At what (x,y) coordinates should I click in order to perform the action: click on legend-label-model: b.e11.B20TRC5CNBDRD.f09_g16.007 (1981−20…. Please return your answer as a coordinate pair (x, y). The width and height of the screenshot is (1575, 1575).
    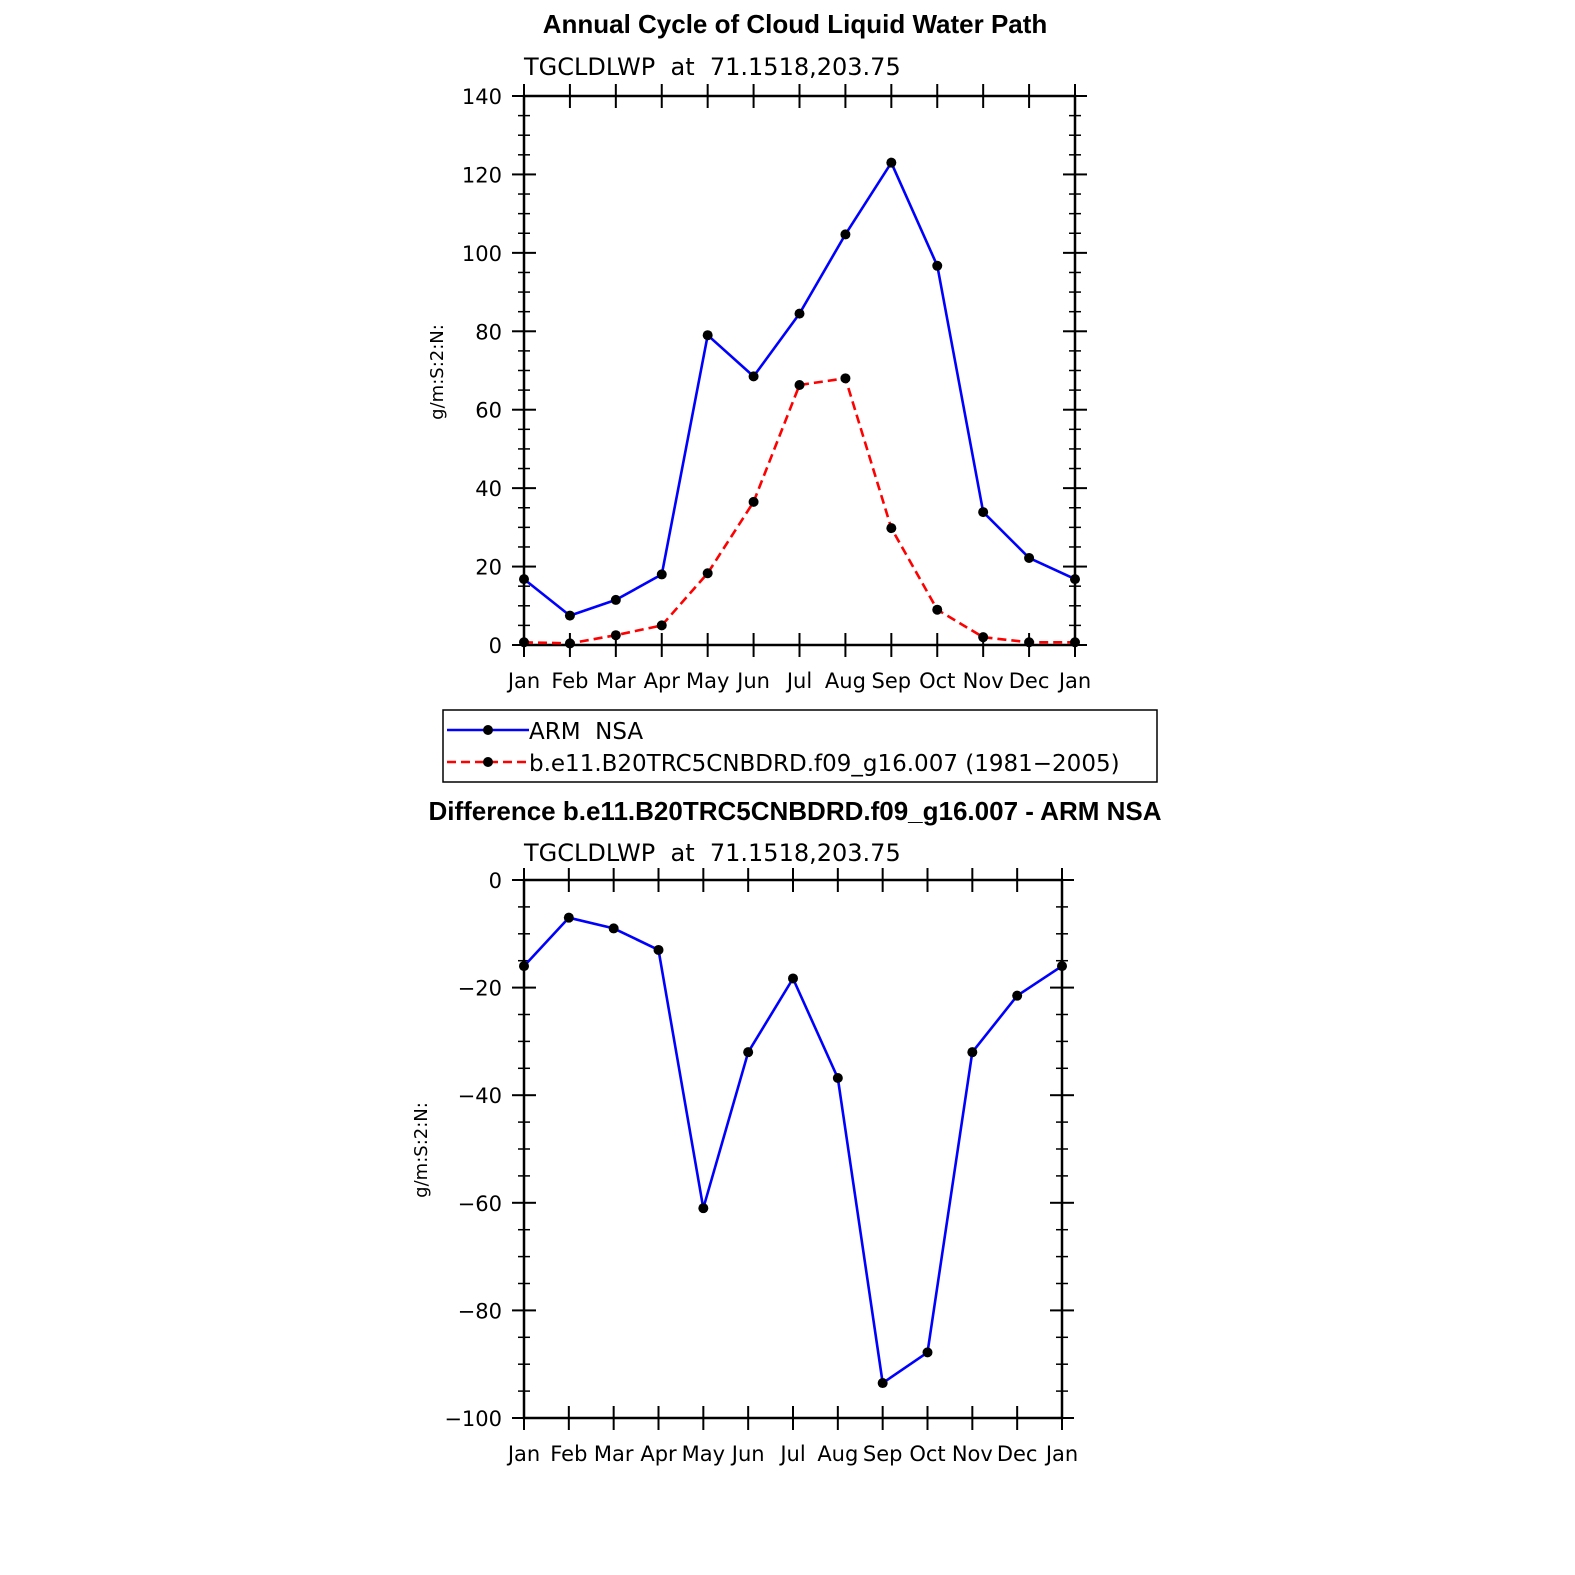
    Looking at the image, I should click on (824, 764).